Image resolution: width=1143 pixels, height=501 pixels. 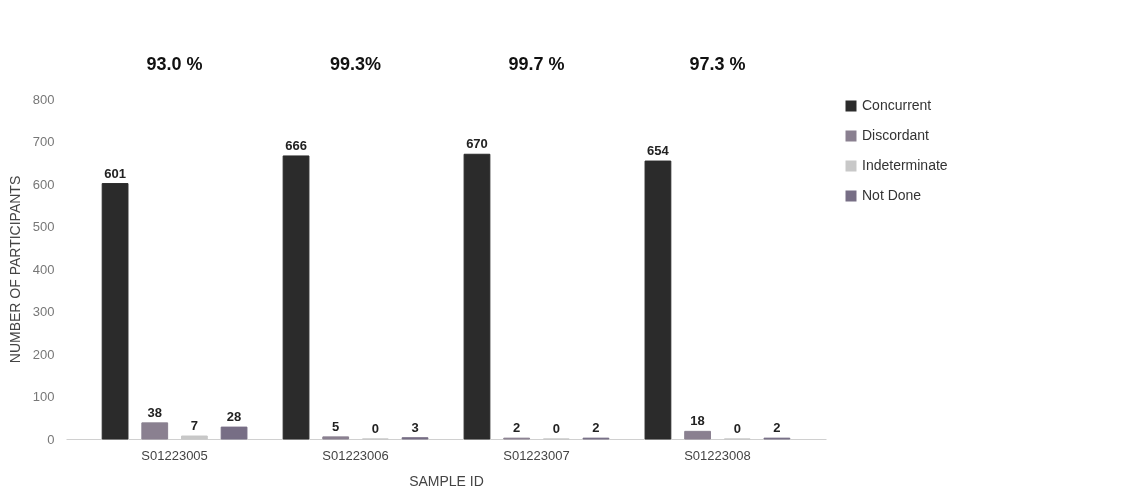 What do you see at coordinates (697, 421) in the screenshot?
I see `data-label: 18` at bounding box center [697, 421].